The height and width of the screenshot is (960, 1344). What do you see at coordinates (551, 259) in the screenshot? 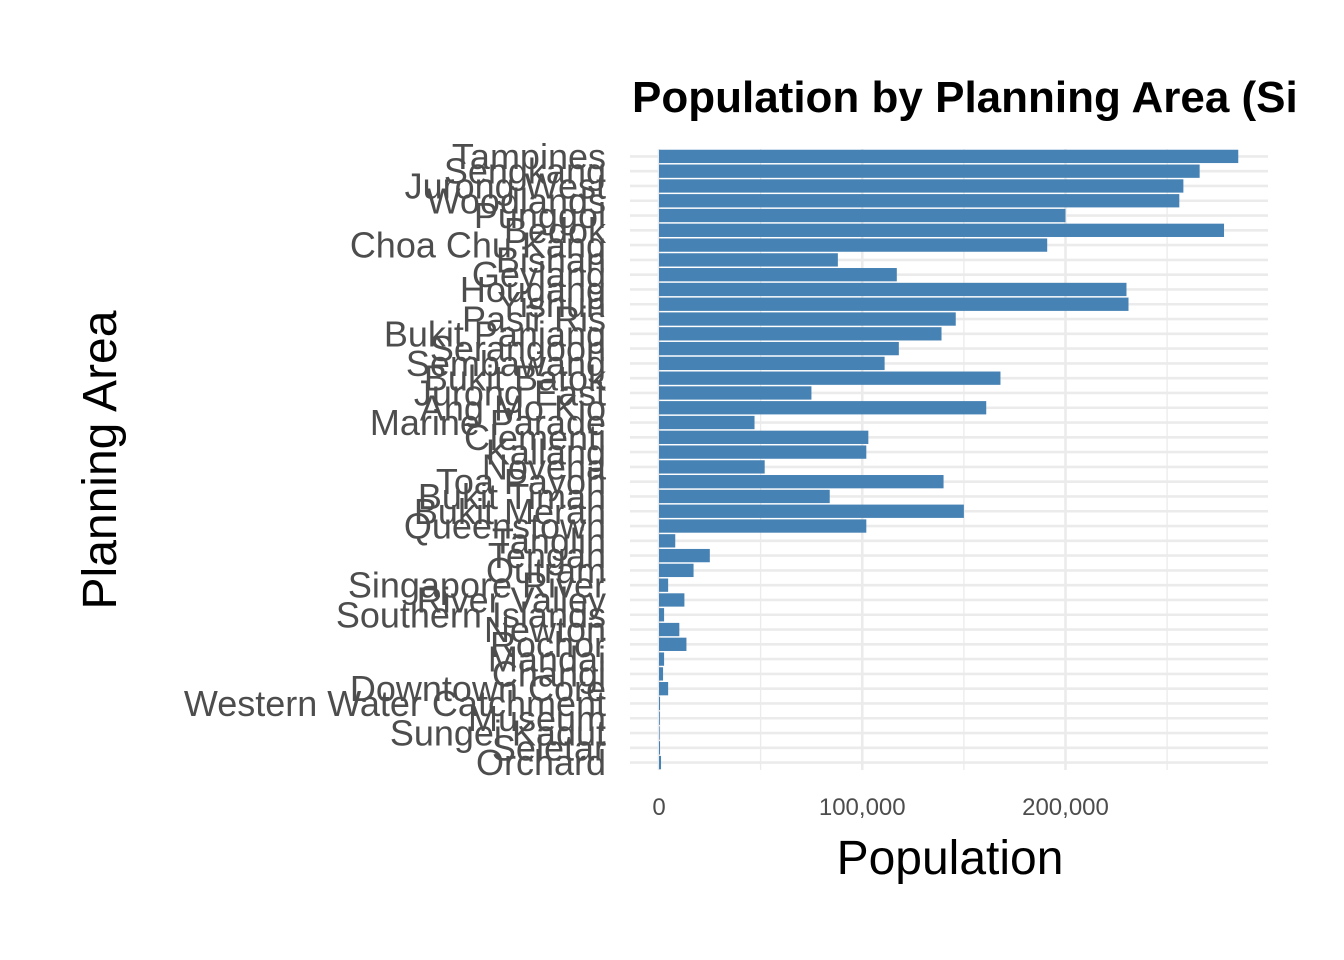
I see `y-tick-label: Bishan` at bounding box center [551, 259].